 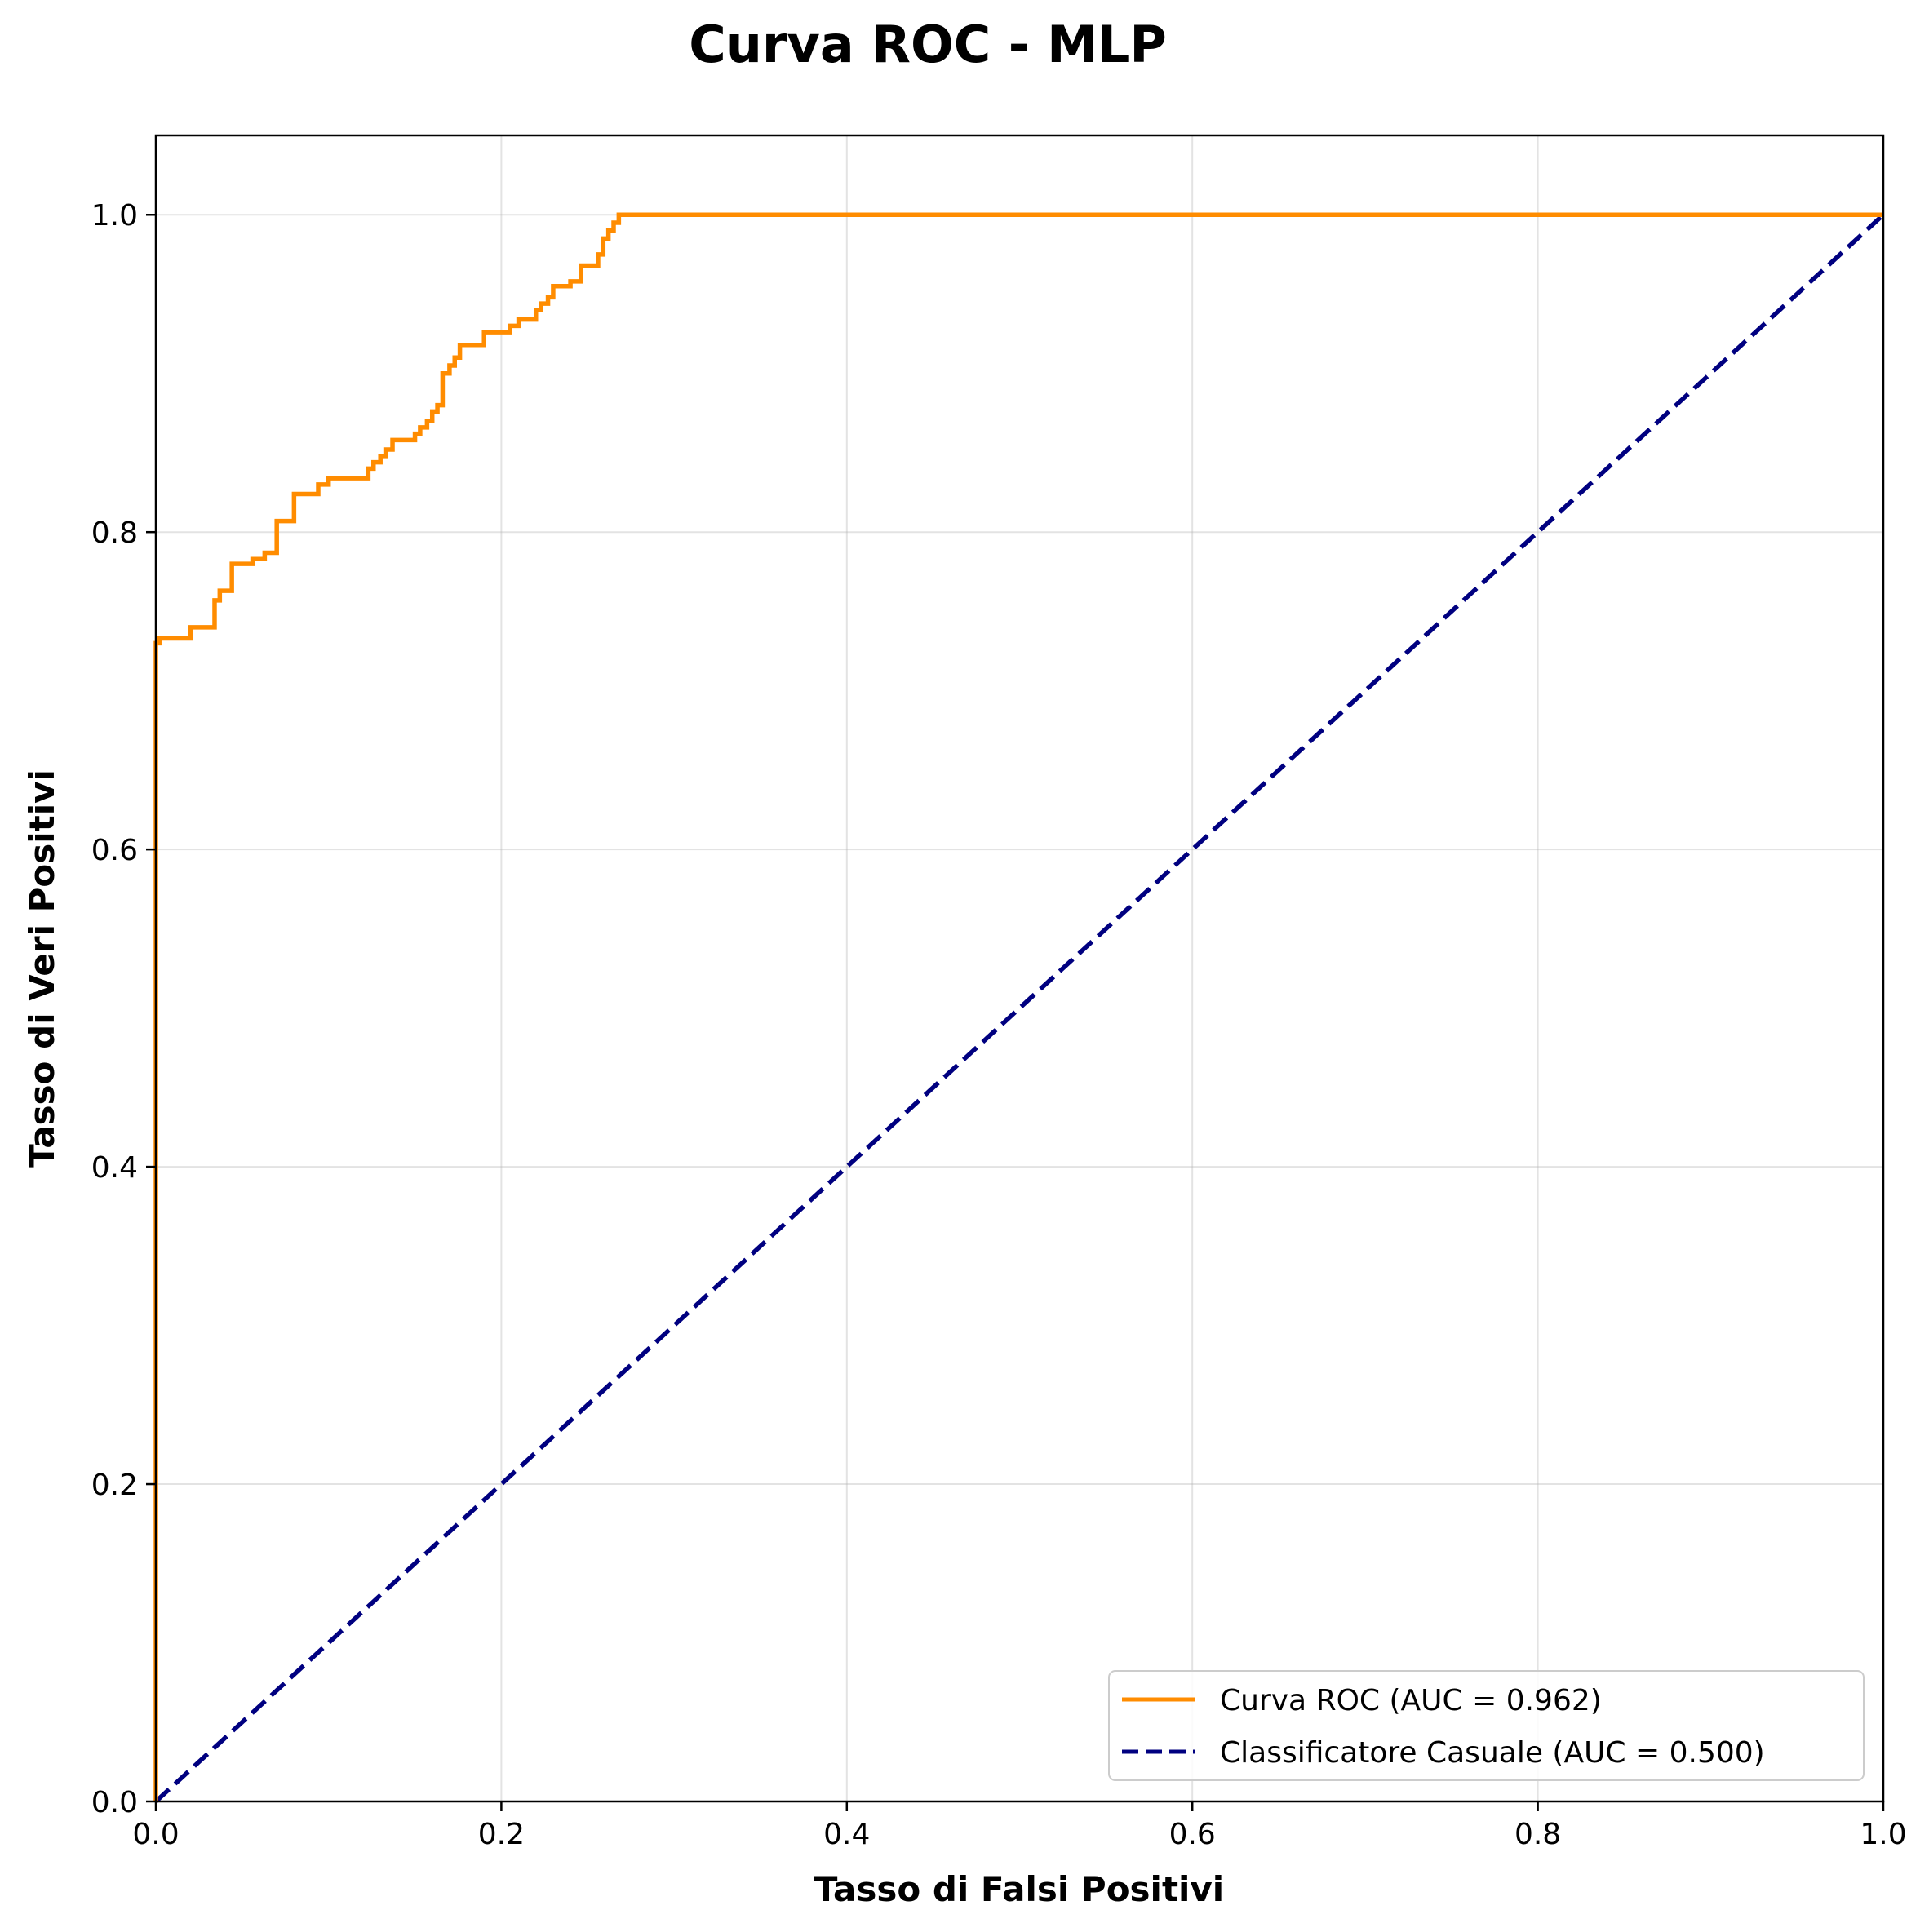 I want to click on y-axis-label: Tasso di Veri Positivi, so click(x=42, y=968).